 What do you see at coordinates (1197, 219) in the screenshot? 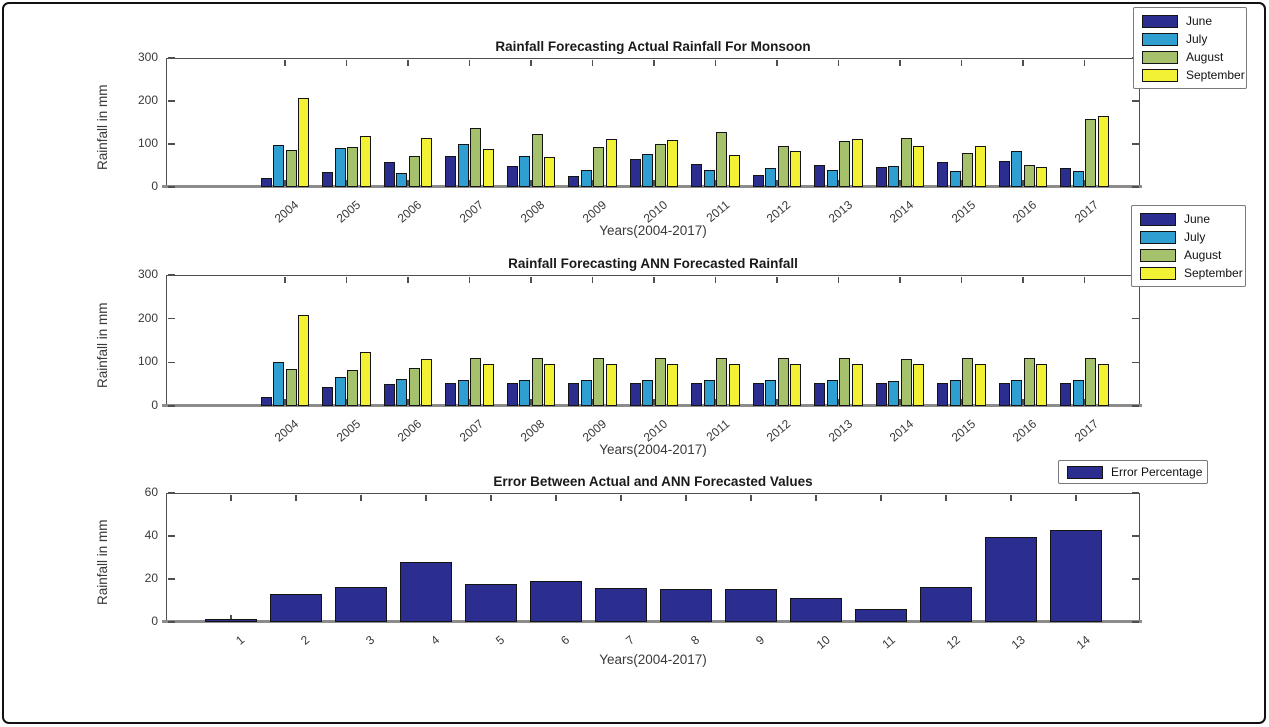
I see `legend-label: June` at bounding box center [1197, 219].